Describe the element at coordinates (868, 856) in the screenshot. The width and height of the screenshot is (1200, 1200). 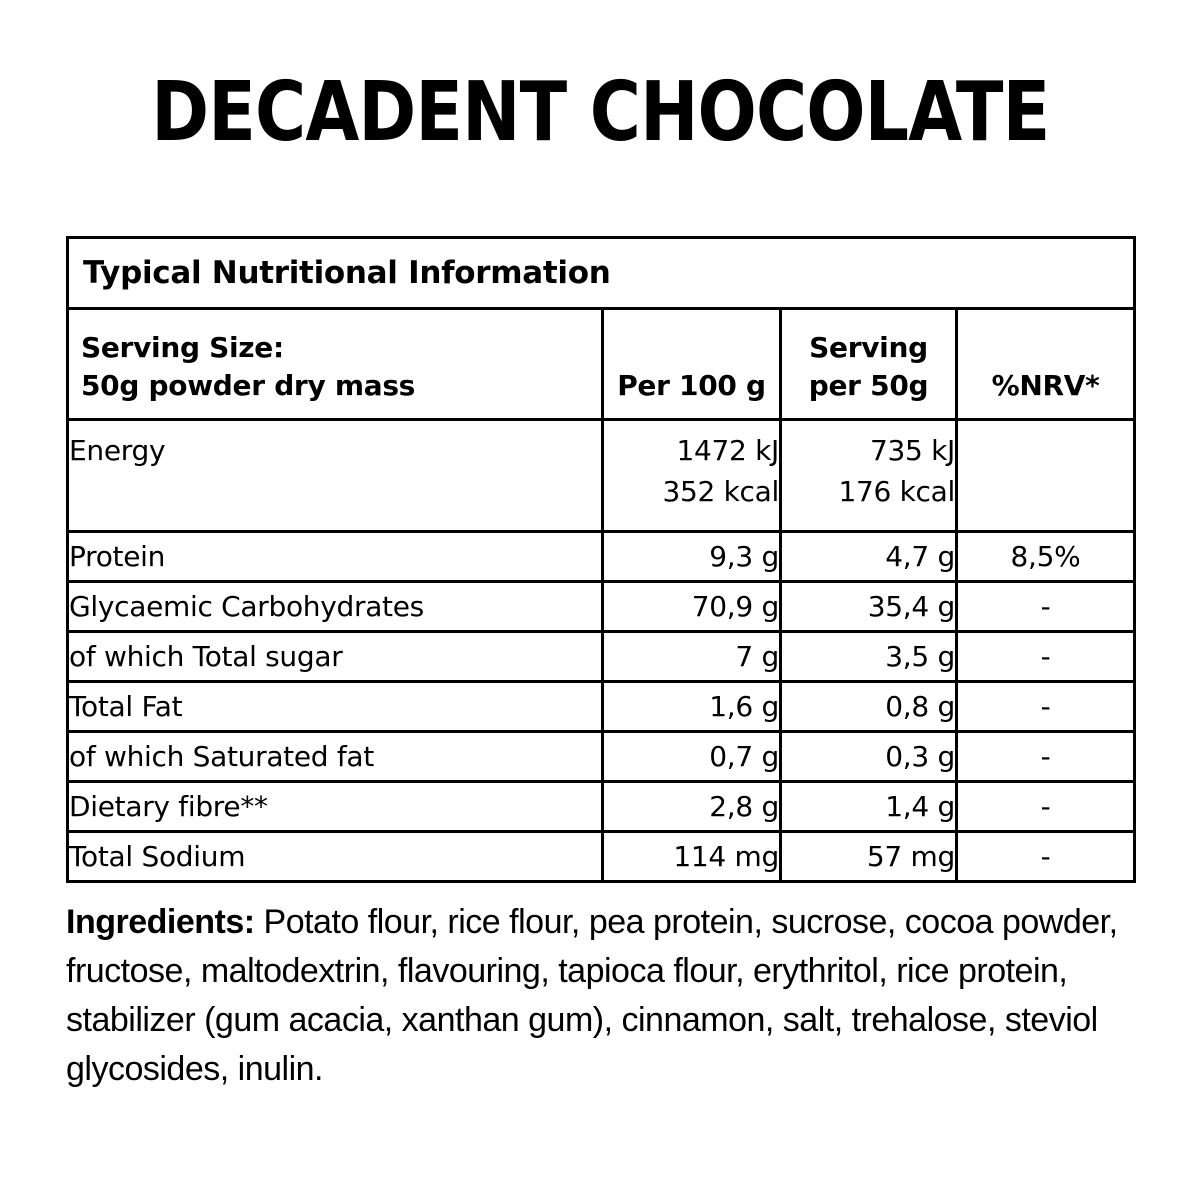
I see `cell-total-sodium-per50: 57 mg` at that location.